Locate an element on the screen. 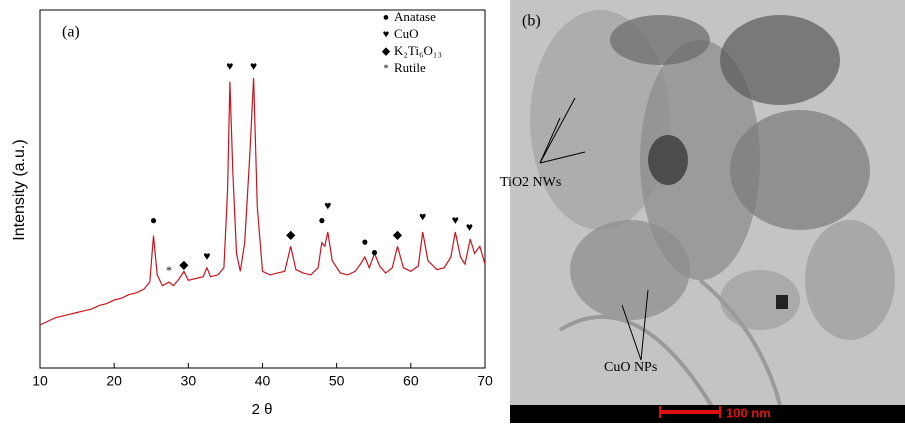 This screenshot has height=428, width=905. legend-label: CuO is located at coordinates (406, 33).